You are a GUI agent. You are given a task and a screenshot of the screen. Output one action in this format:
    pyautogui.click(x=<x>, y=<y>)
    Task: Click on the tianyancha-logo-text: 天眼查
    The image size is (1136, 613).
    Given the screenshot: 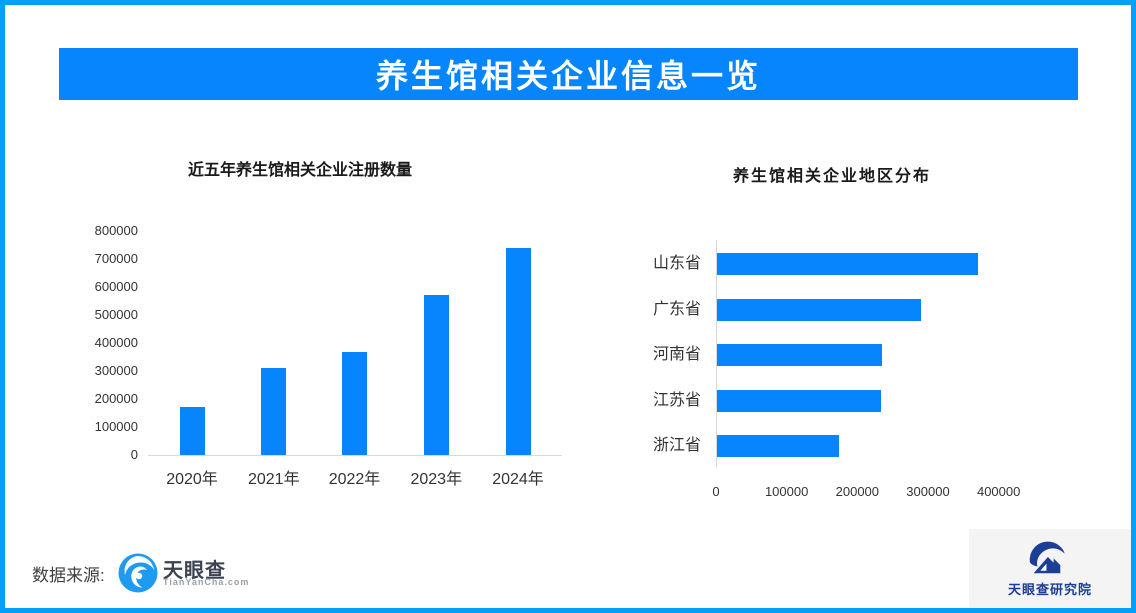 What is the action you would take?
    pyautogui.click(x=194, y=571)
    